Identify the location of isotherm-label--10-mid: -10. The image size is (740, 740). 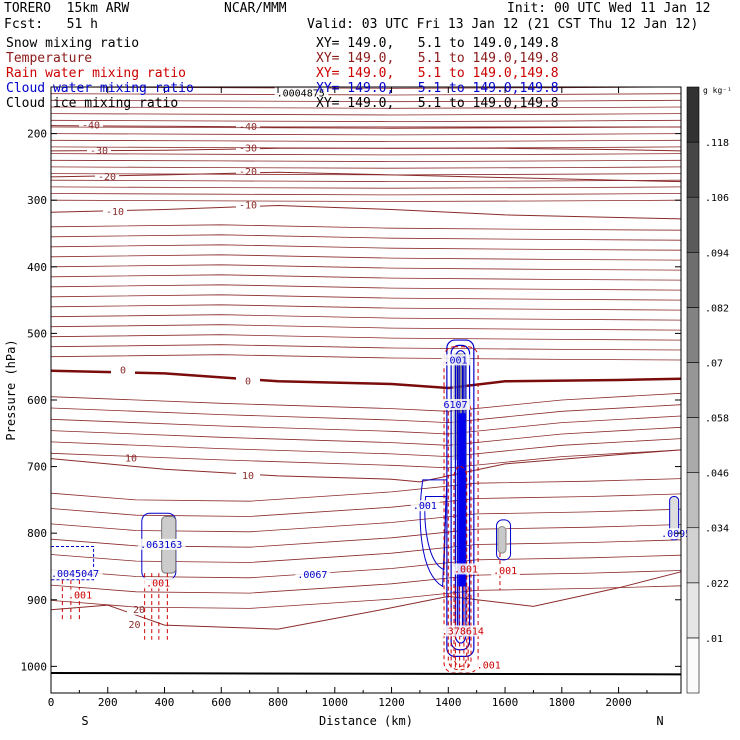
(248, 206).